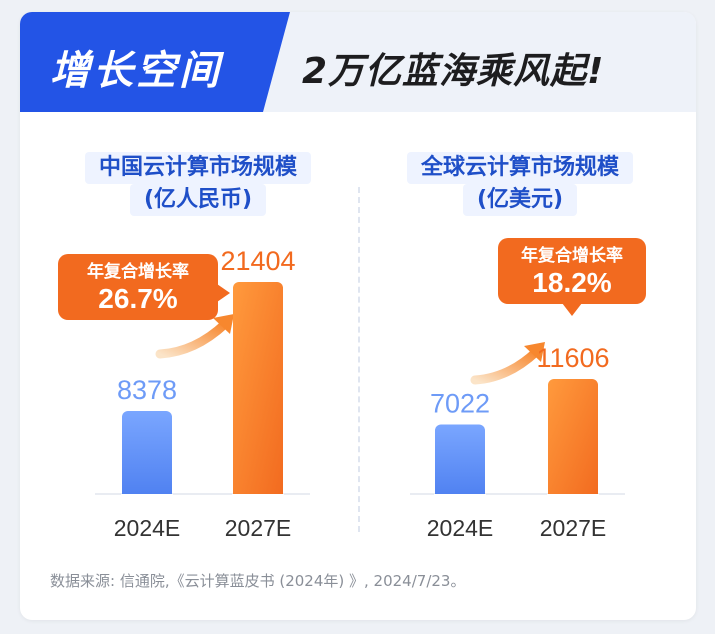 This screenshot has height=634, width=715. I want to click on global-growth-arrow-head, so click(534, 352).